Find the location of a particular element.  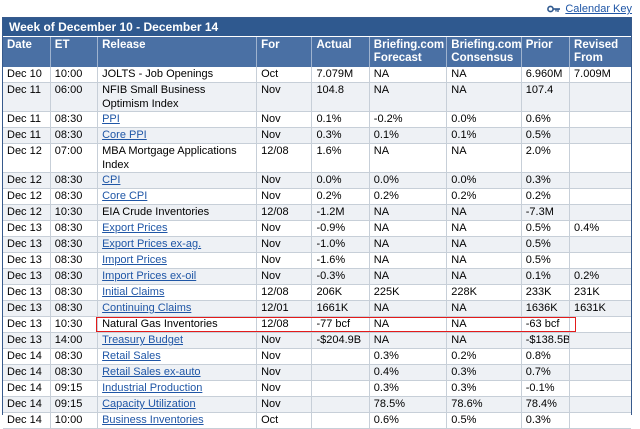

cell-release: Capacity Utilization is located at coordinates (177, 404).